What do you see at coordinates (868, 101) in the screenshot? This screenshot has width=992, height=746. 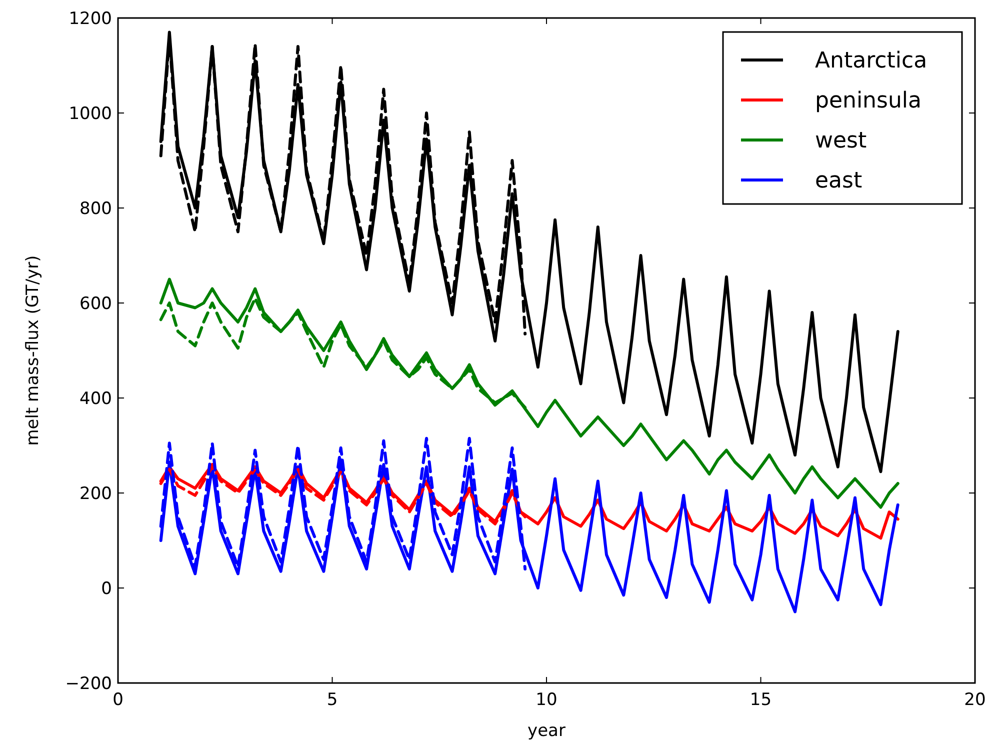 I see `legend-label: peninsula` at bounding box center [868, 101].